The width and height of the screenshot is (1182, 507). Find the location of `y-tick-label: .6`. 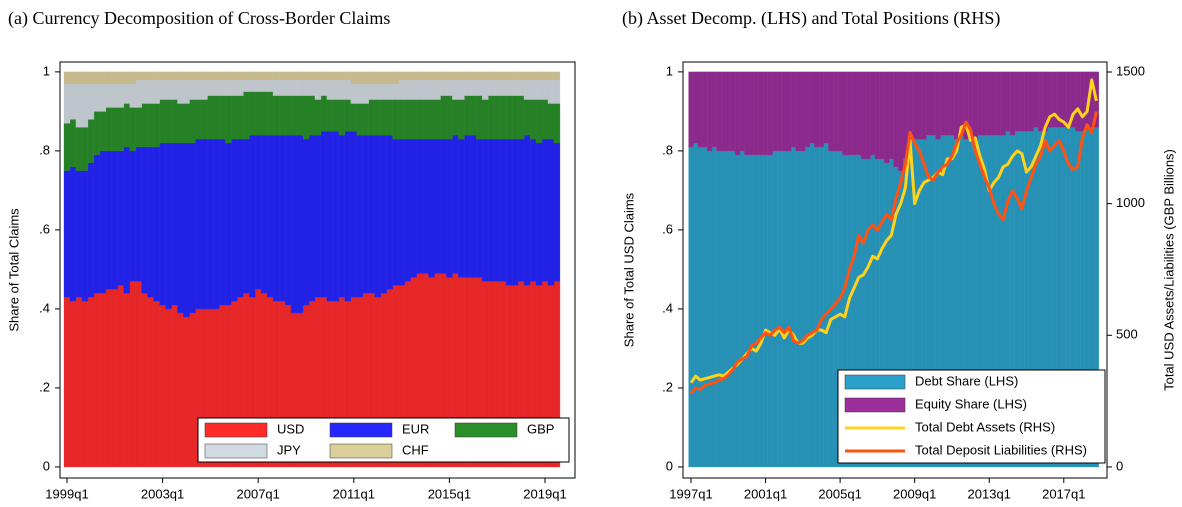

y-tick-label: .6 is located at coordinates (44, 228).